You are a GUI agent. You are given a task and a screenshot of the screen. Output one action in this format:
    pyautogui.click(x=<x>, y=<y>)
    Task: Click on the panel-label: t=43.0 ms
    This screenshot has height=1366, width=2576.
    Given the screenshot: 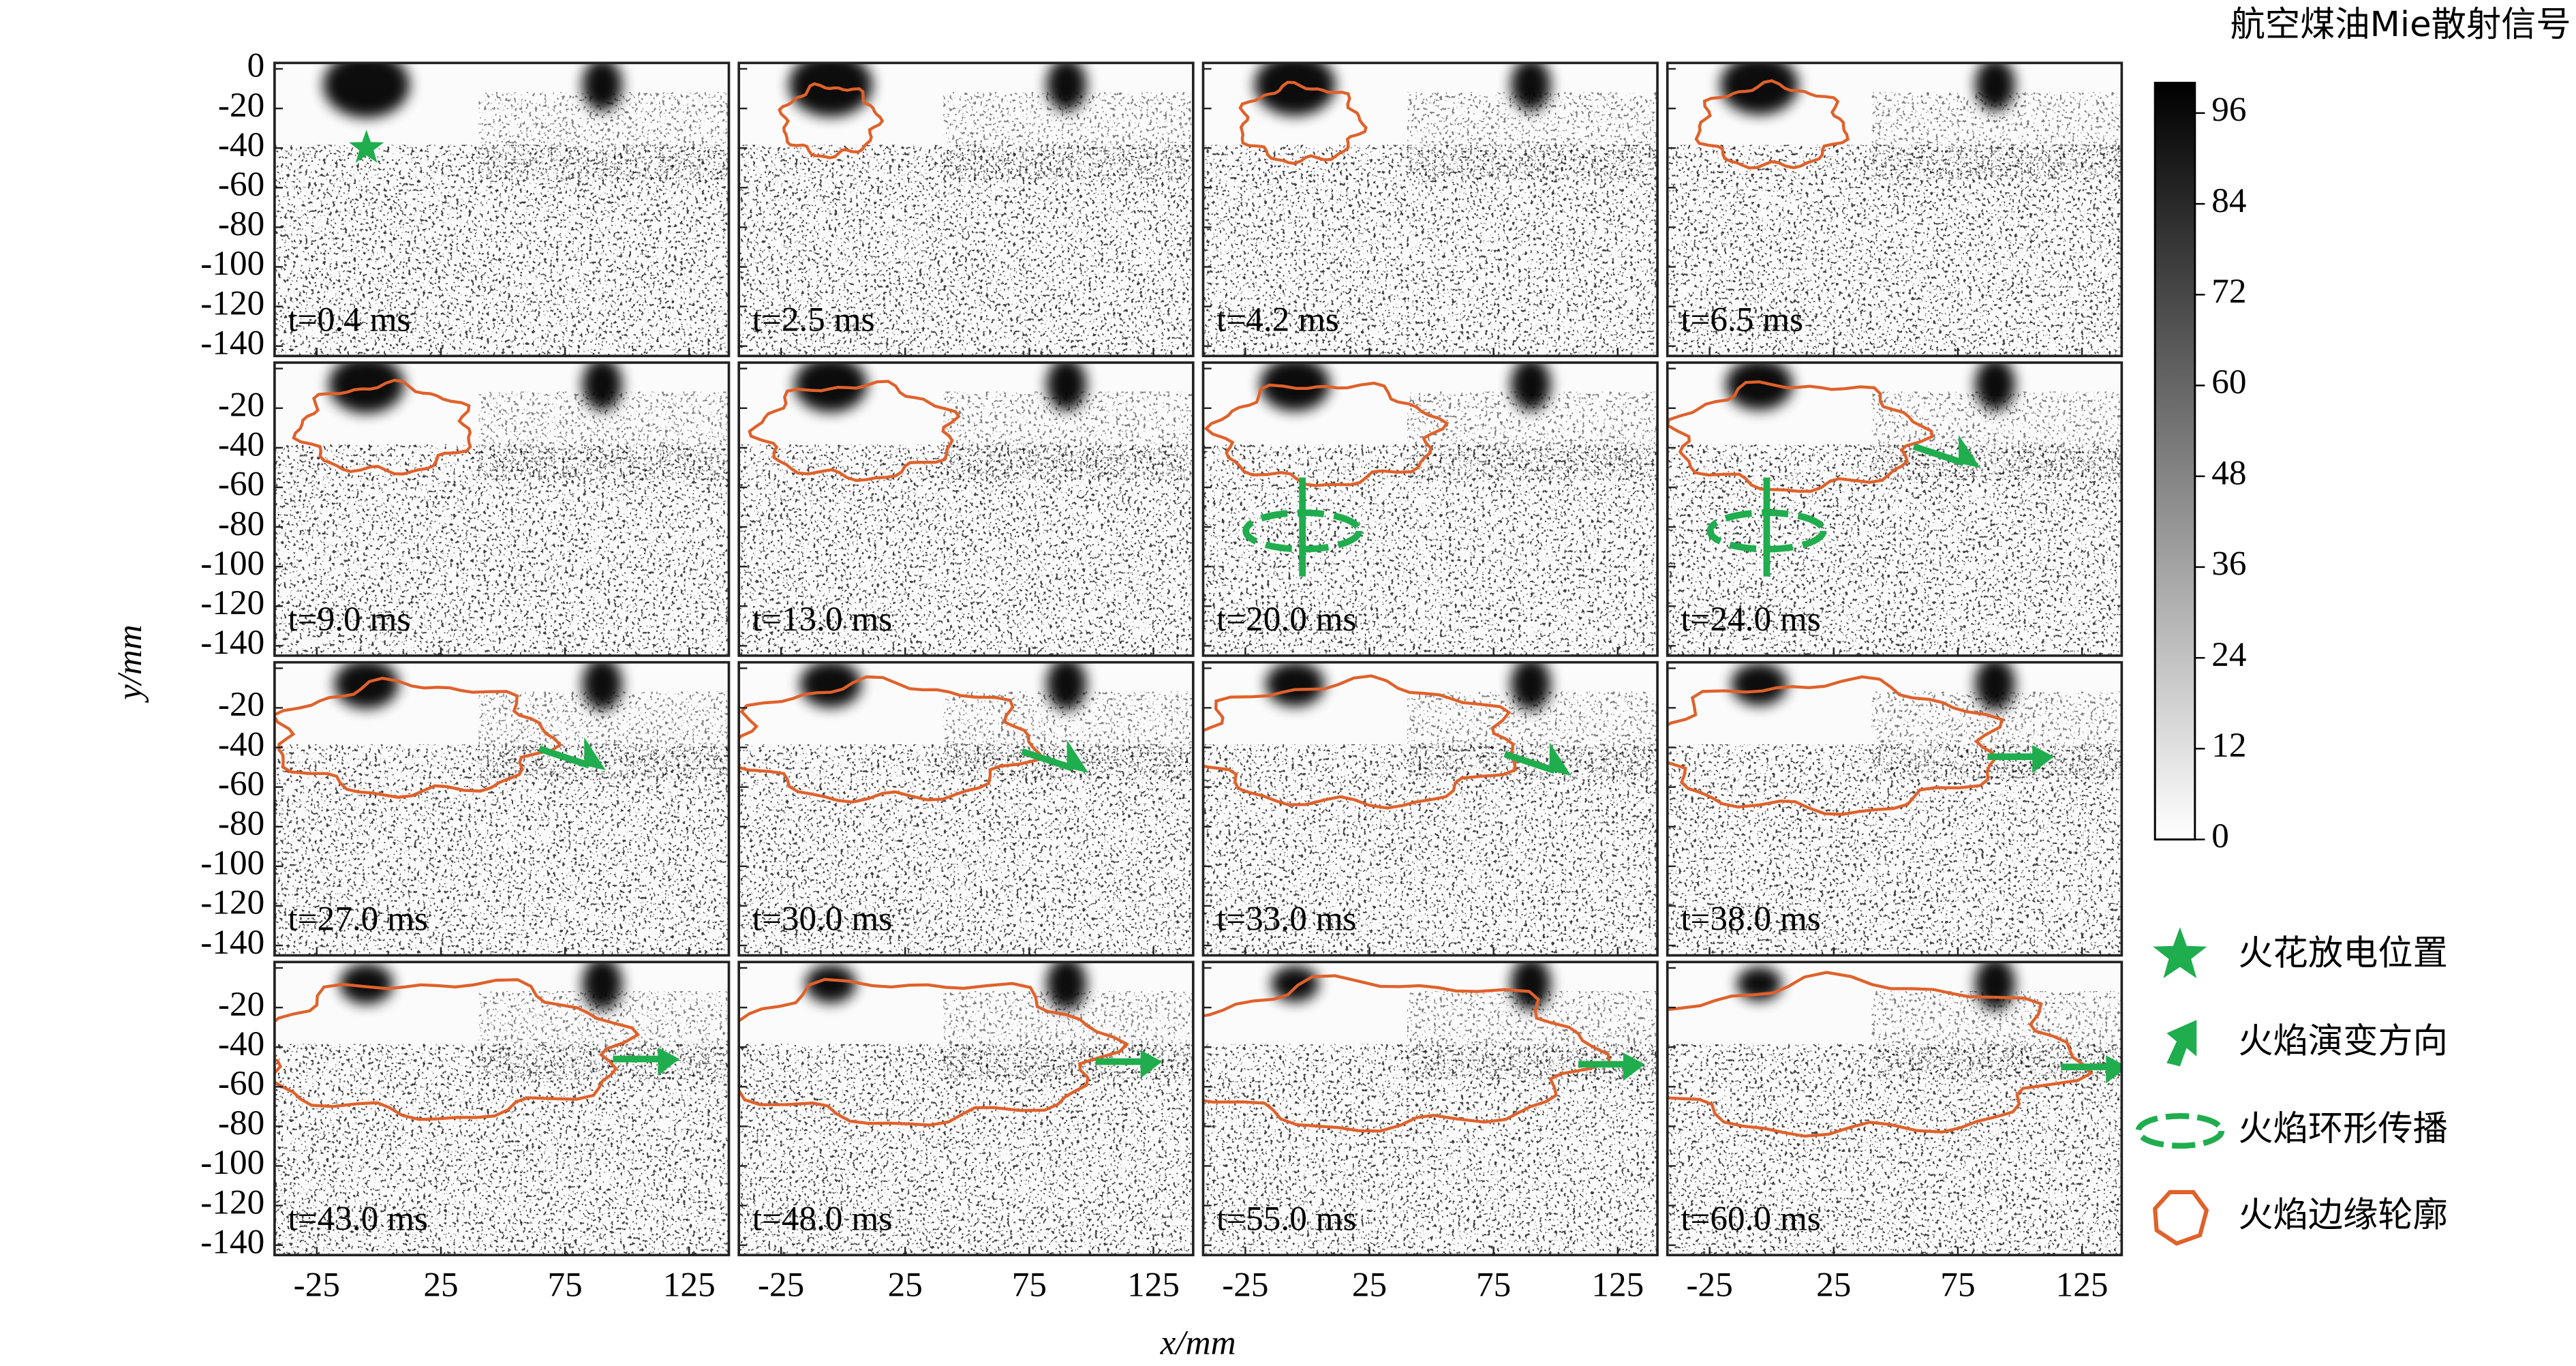 What is the action you would take?
    pyautogui.click(x=357, y=1219)
    